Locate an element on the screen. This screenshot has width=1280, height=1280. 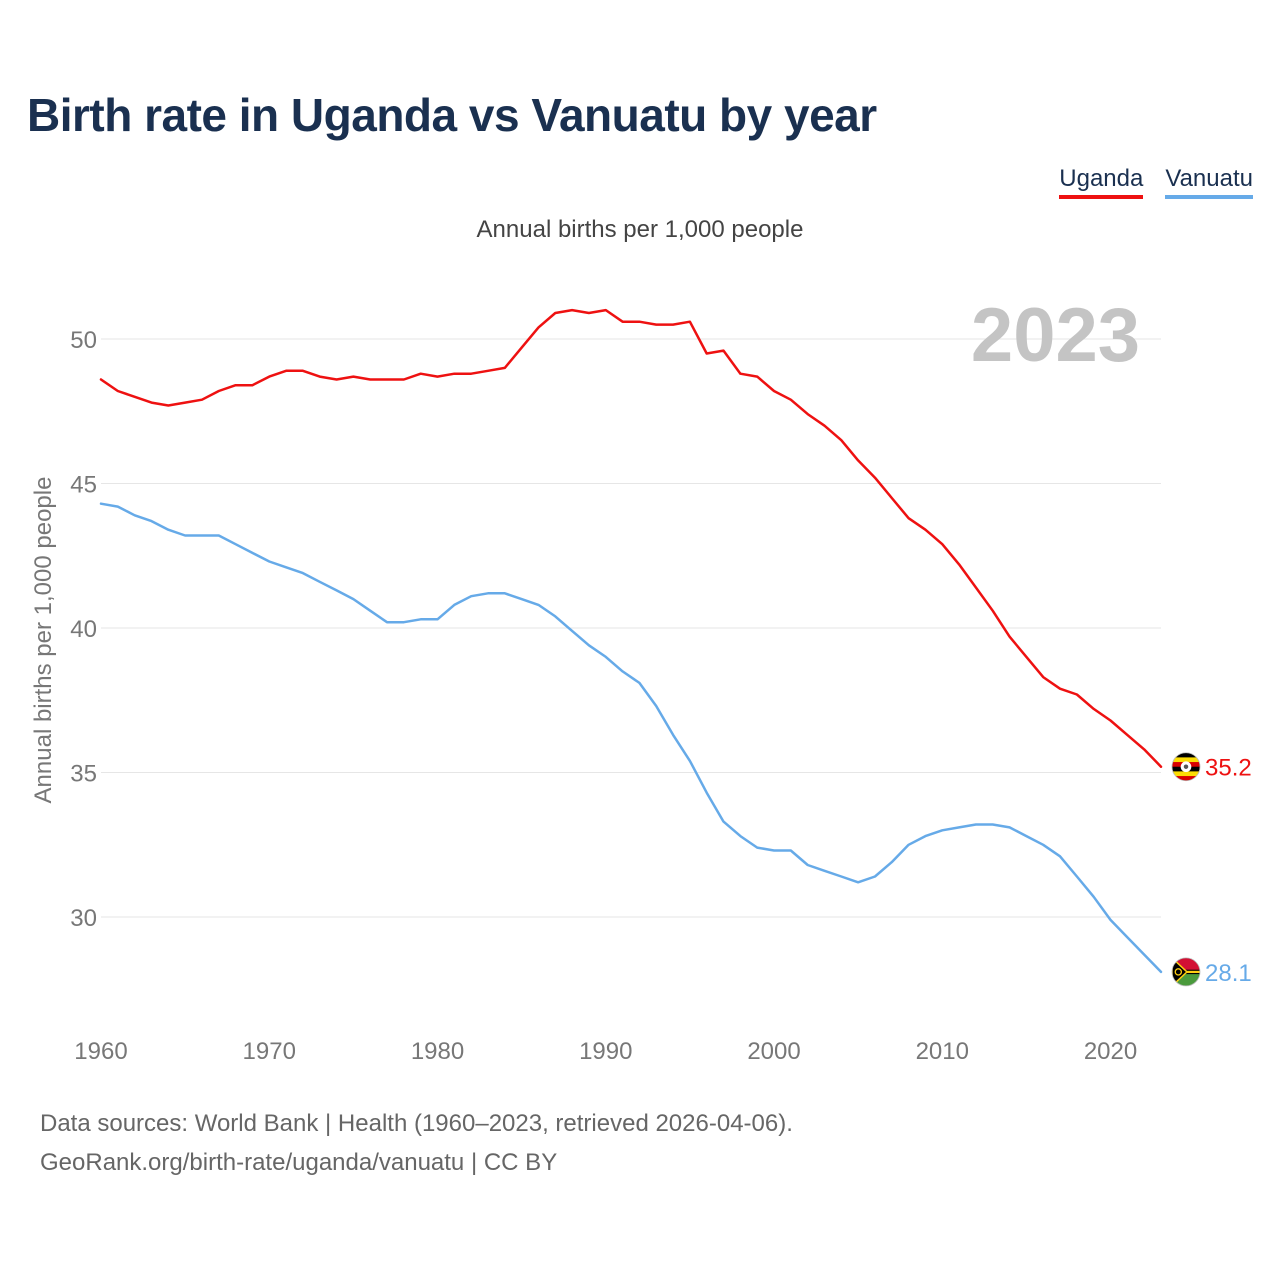
y-tick-label: 45 is located at coordinates (83, 485).